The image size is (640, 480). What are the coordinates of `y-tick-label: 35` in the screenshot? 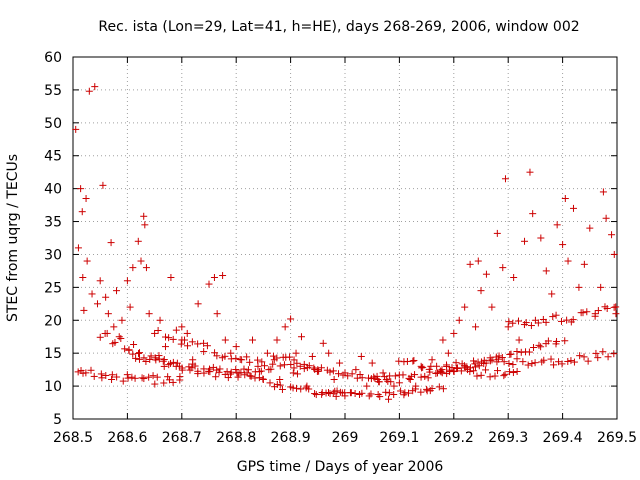 It's located at (53, 223).